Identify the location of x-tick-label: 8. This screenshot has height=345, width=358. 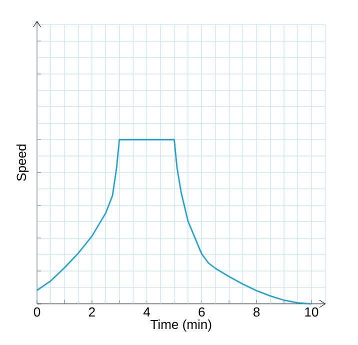
(257, 312).